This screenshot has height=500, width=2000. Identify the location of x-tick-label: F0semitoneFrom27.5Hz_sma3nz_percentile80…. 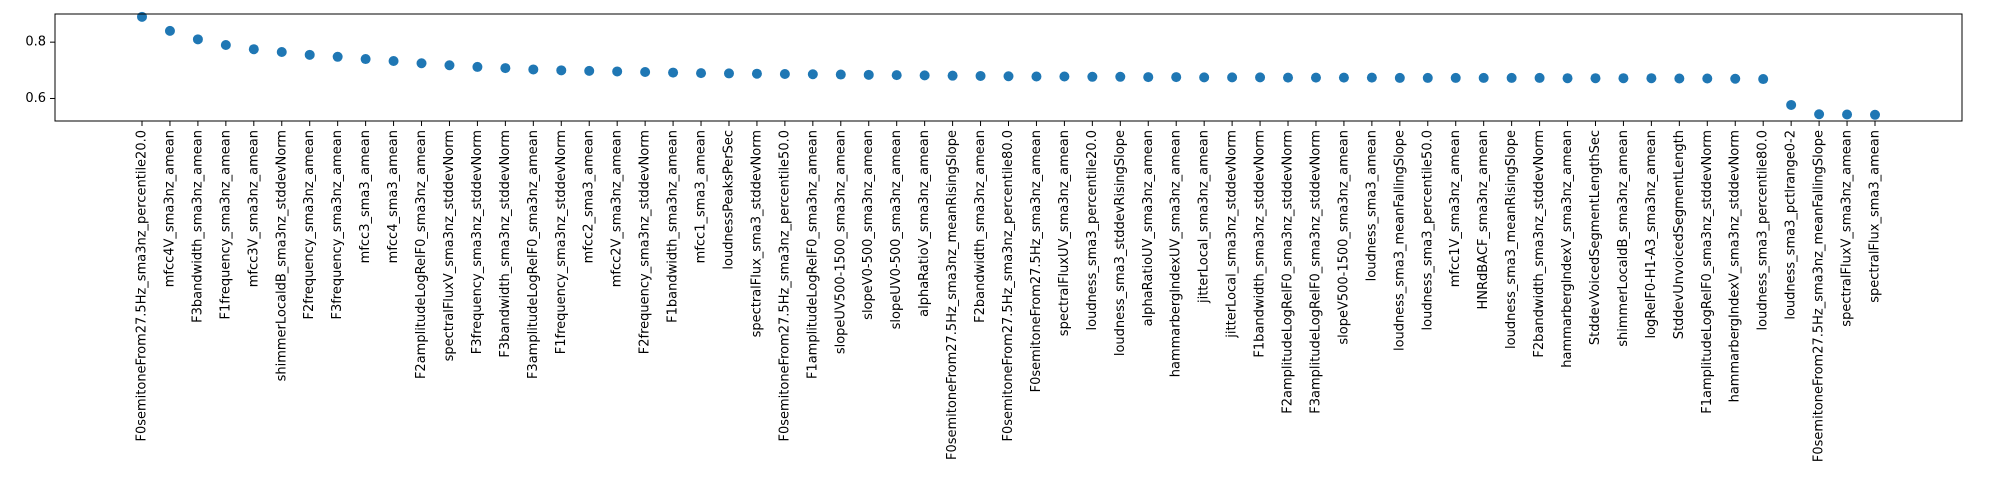
(1008, 286).